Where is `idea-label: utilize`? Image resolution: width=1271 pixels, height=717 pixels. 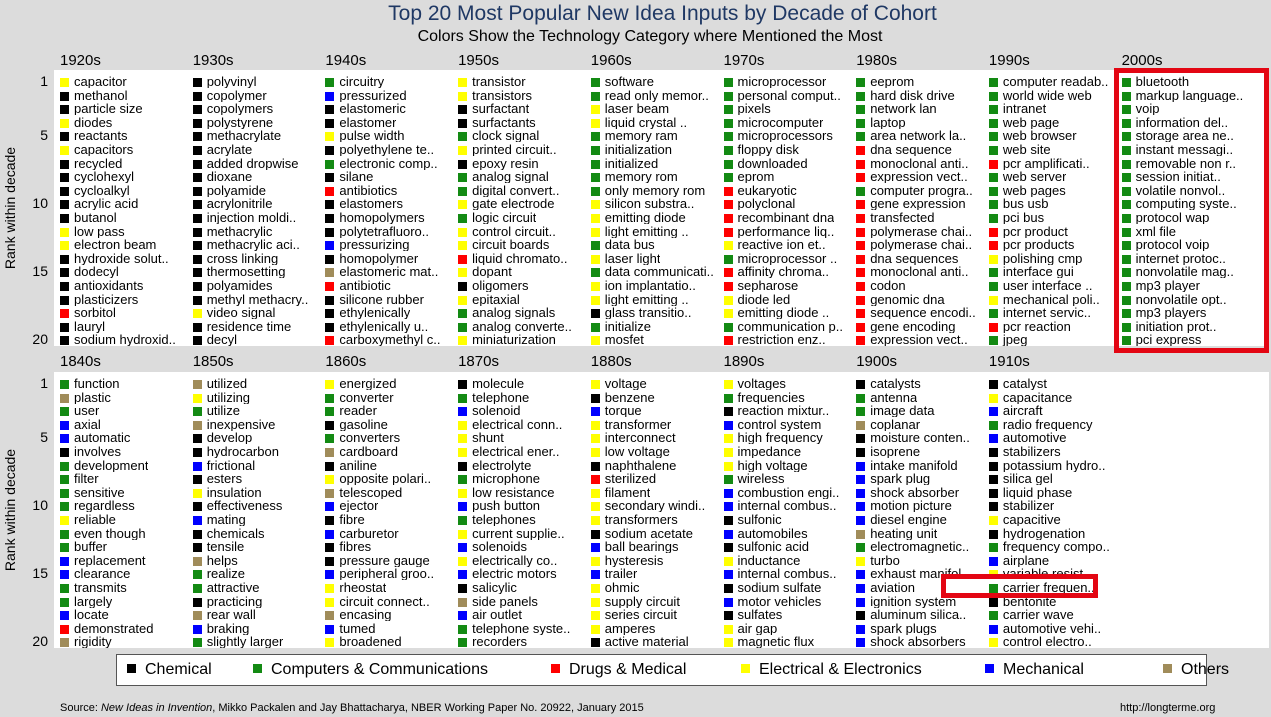 idea-label: utilize is located at coordinates (223, 411).